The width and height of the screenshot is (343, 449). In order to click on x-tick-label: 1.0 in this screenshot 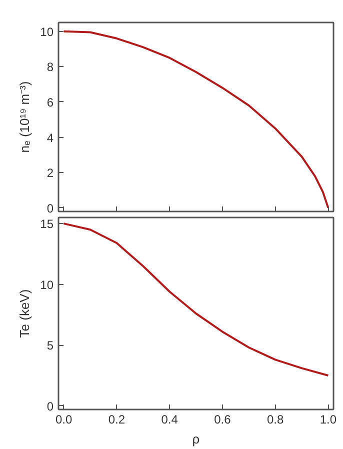, I will do `click(328, 419)`.